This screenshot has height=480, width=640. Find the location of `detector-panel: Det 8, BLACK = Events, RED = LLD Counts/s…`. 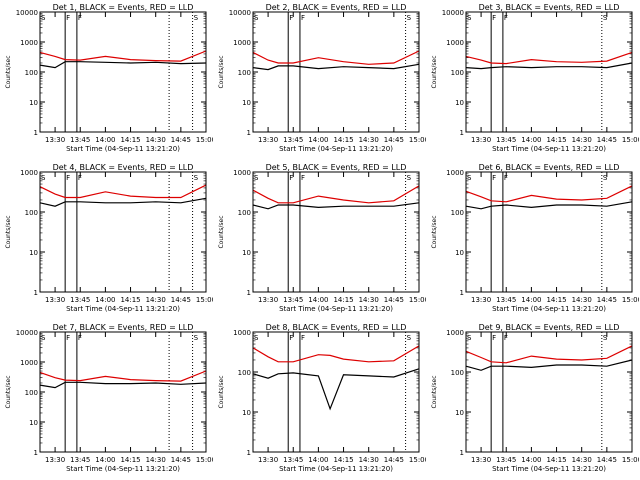

detector-panel: Det 8, BLACK = Events, RED = LLD Counts/s… is located at coordinates (322, 398).